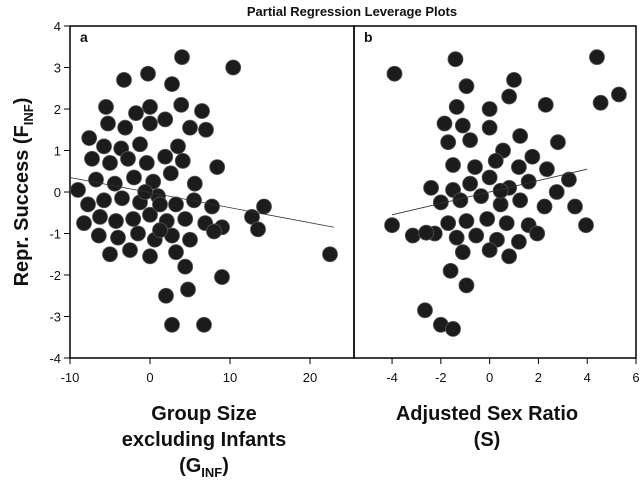  I want to click on label-text: (G, so click(190, 466).